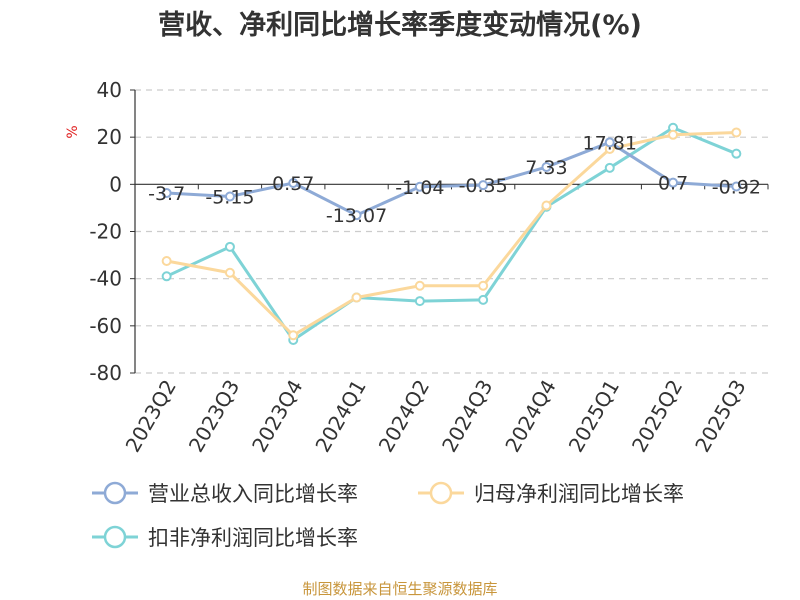 The height and width of the screenshot is (600, 800). What do you see at coordinates (399, 589) in the screenshot?
I see `source-note: 制图数据来自恒生聚源数据库` at bounding box center [399, 589].